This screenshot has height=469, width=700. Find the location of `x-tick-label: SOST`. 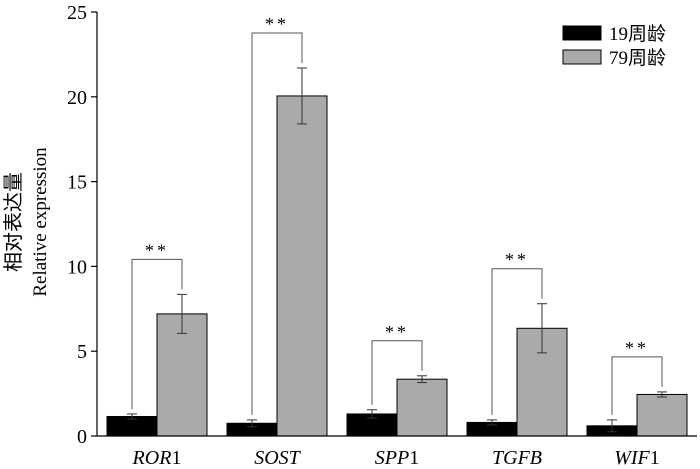

x-tick-label: SOST is located at coordinates (277, 458).